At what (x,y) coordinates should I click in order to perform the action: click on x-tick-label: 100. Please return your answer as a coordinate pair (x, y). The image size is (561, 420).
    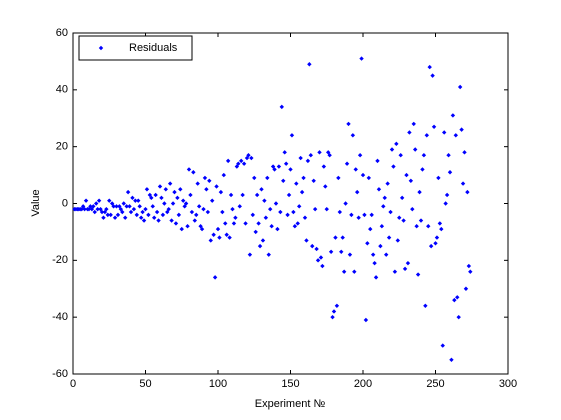
    Looking at the image, I should click on (218, 384).